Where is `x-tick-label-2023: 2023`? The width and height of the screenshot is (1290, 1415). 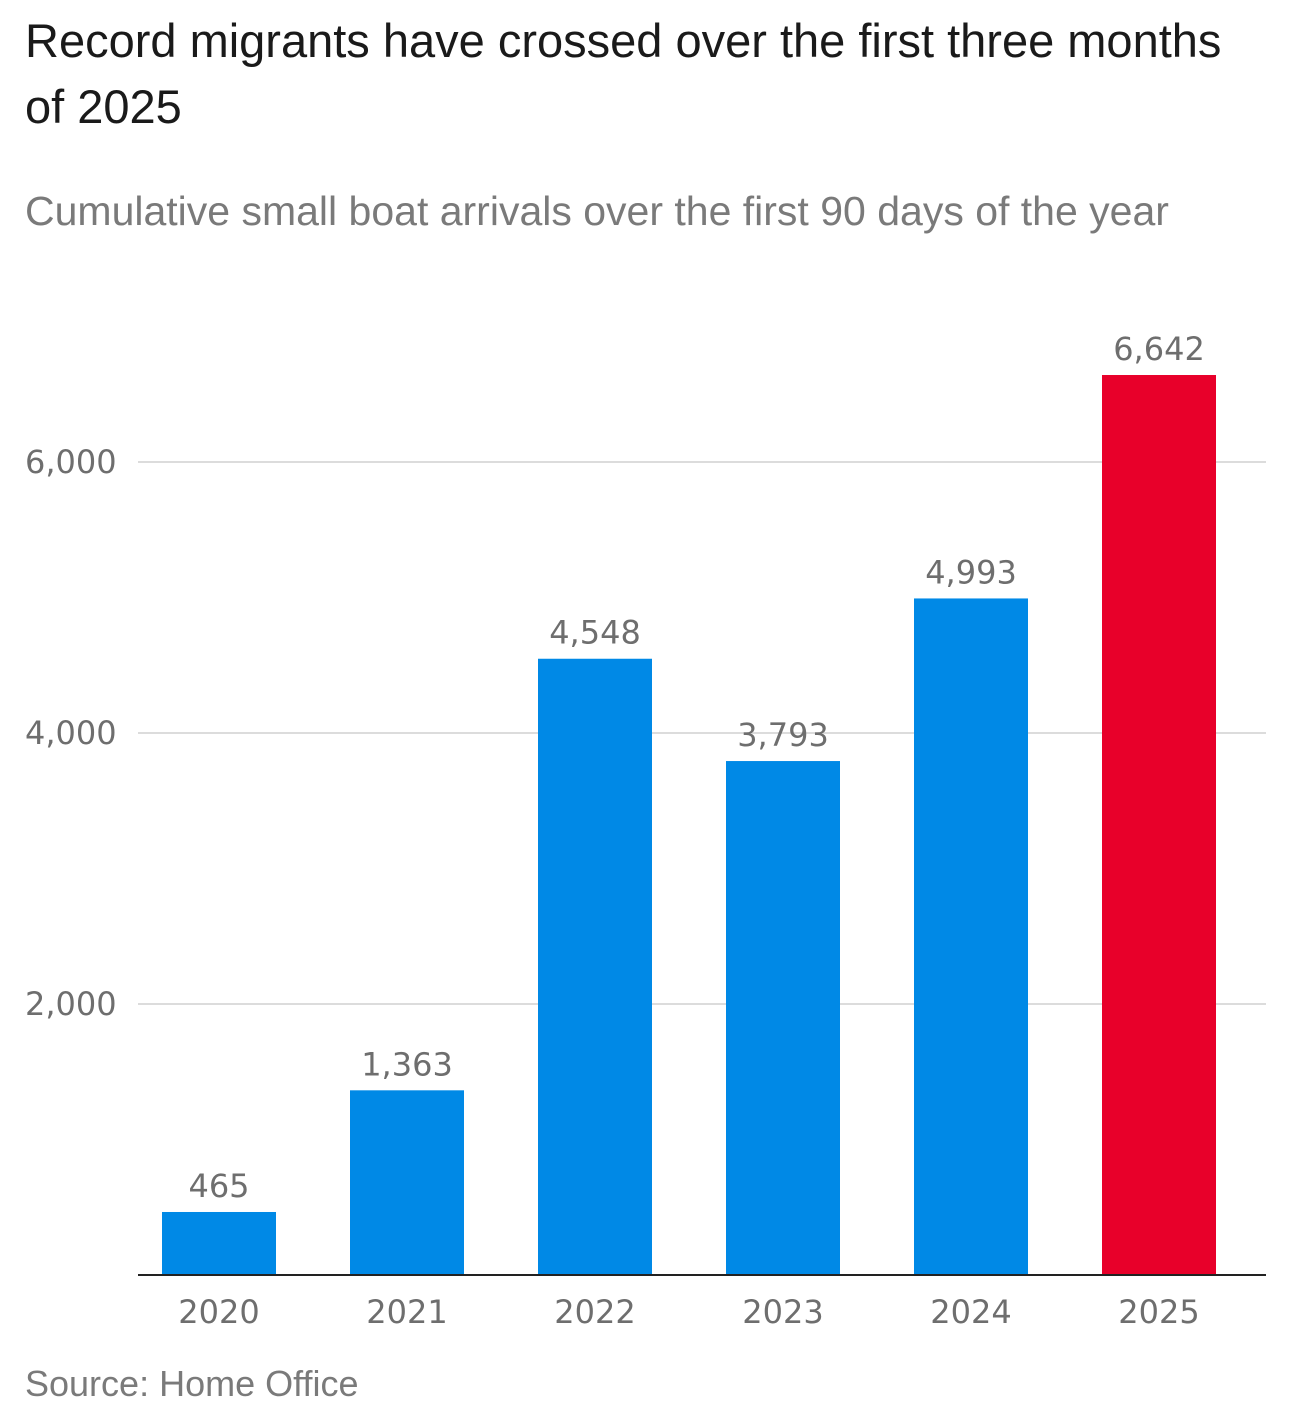
x-tick-label-2023: 2023 is located at coordinates (782, 1312).